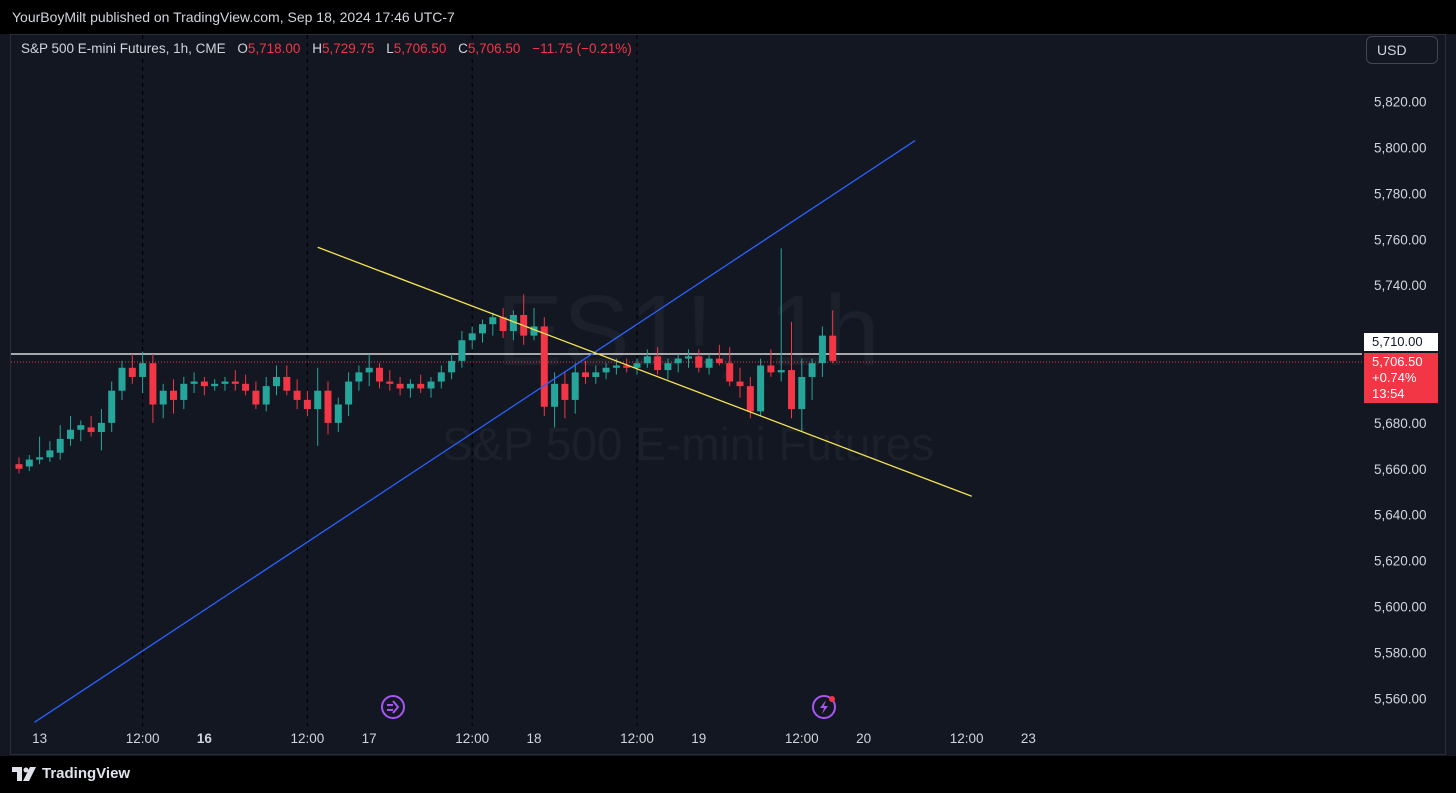 The image size is (1456, 793). Describe the element at coordinates (123, 48) in the screenshot. I see `symbol-name: S&P 500 E-mini Futures, 1h, CME` at that location.